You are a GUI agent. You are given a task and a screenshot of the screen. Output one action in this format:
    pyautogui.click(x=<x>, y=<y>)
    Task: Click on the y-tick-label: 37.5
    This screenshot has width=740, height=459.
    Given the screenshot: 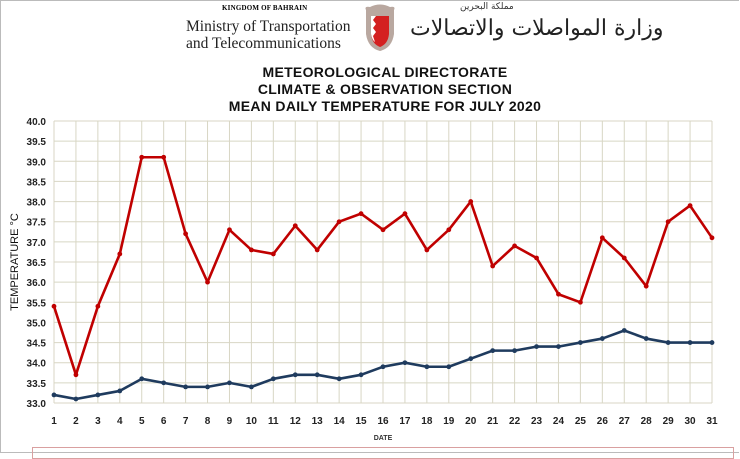 What is the action you would take?
    pyautogui.click(x=37, y=223)
    